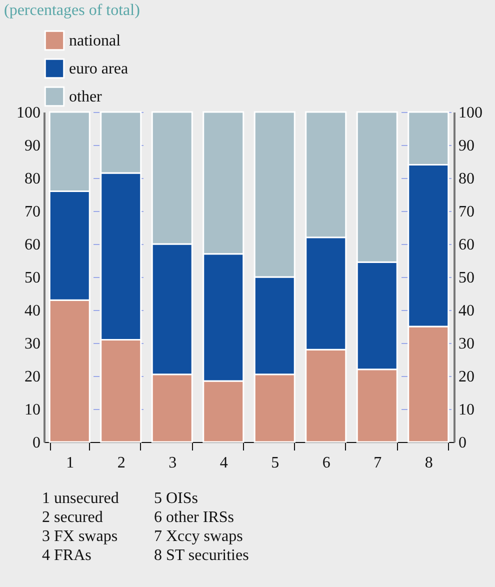 This screenshot has width=495, height=587. Describe the element at coordinates (32, 212) in the screenshot. I see `y-tick-label: 70` at that location.